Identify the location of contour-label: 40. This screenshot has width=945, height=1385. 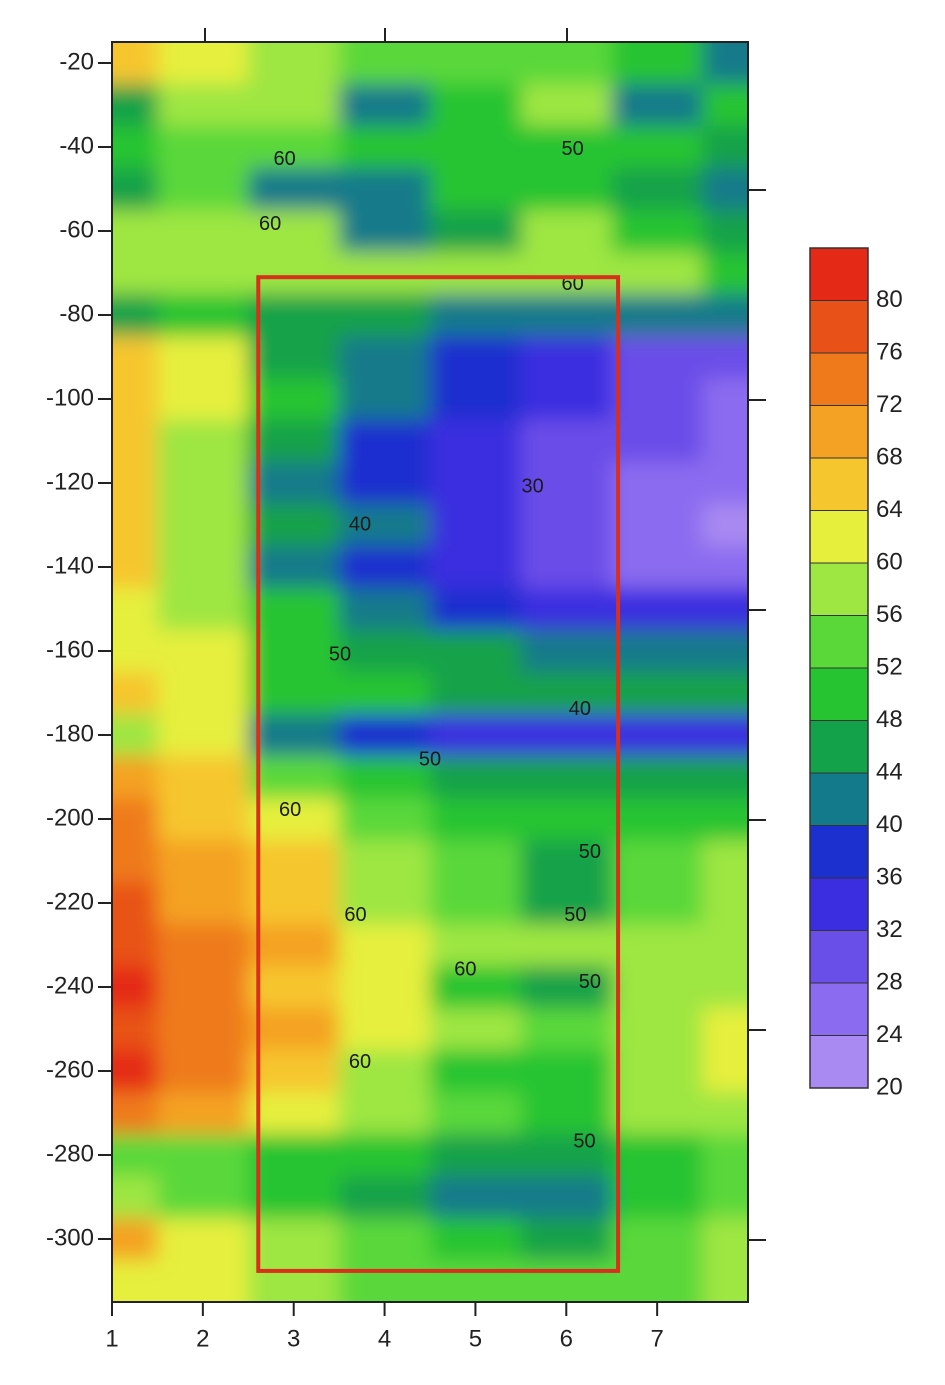
(580, 709).